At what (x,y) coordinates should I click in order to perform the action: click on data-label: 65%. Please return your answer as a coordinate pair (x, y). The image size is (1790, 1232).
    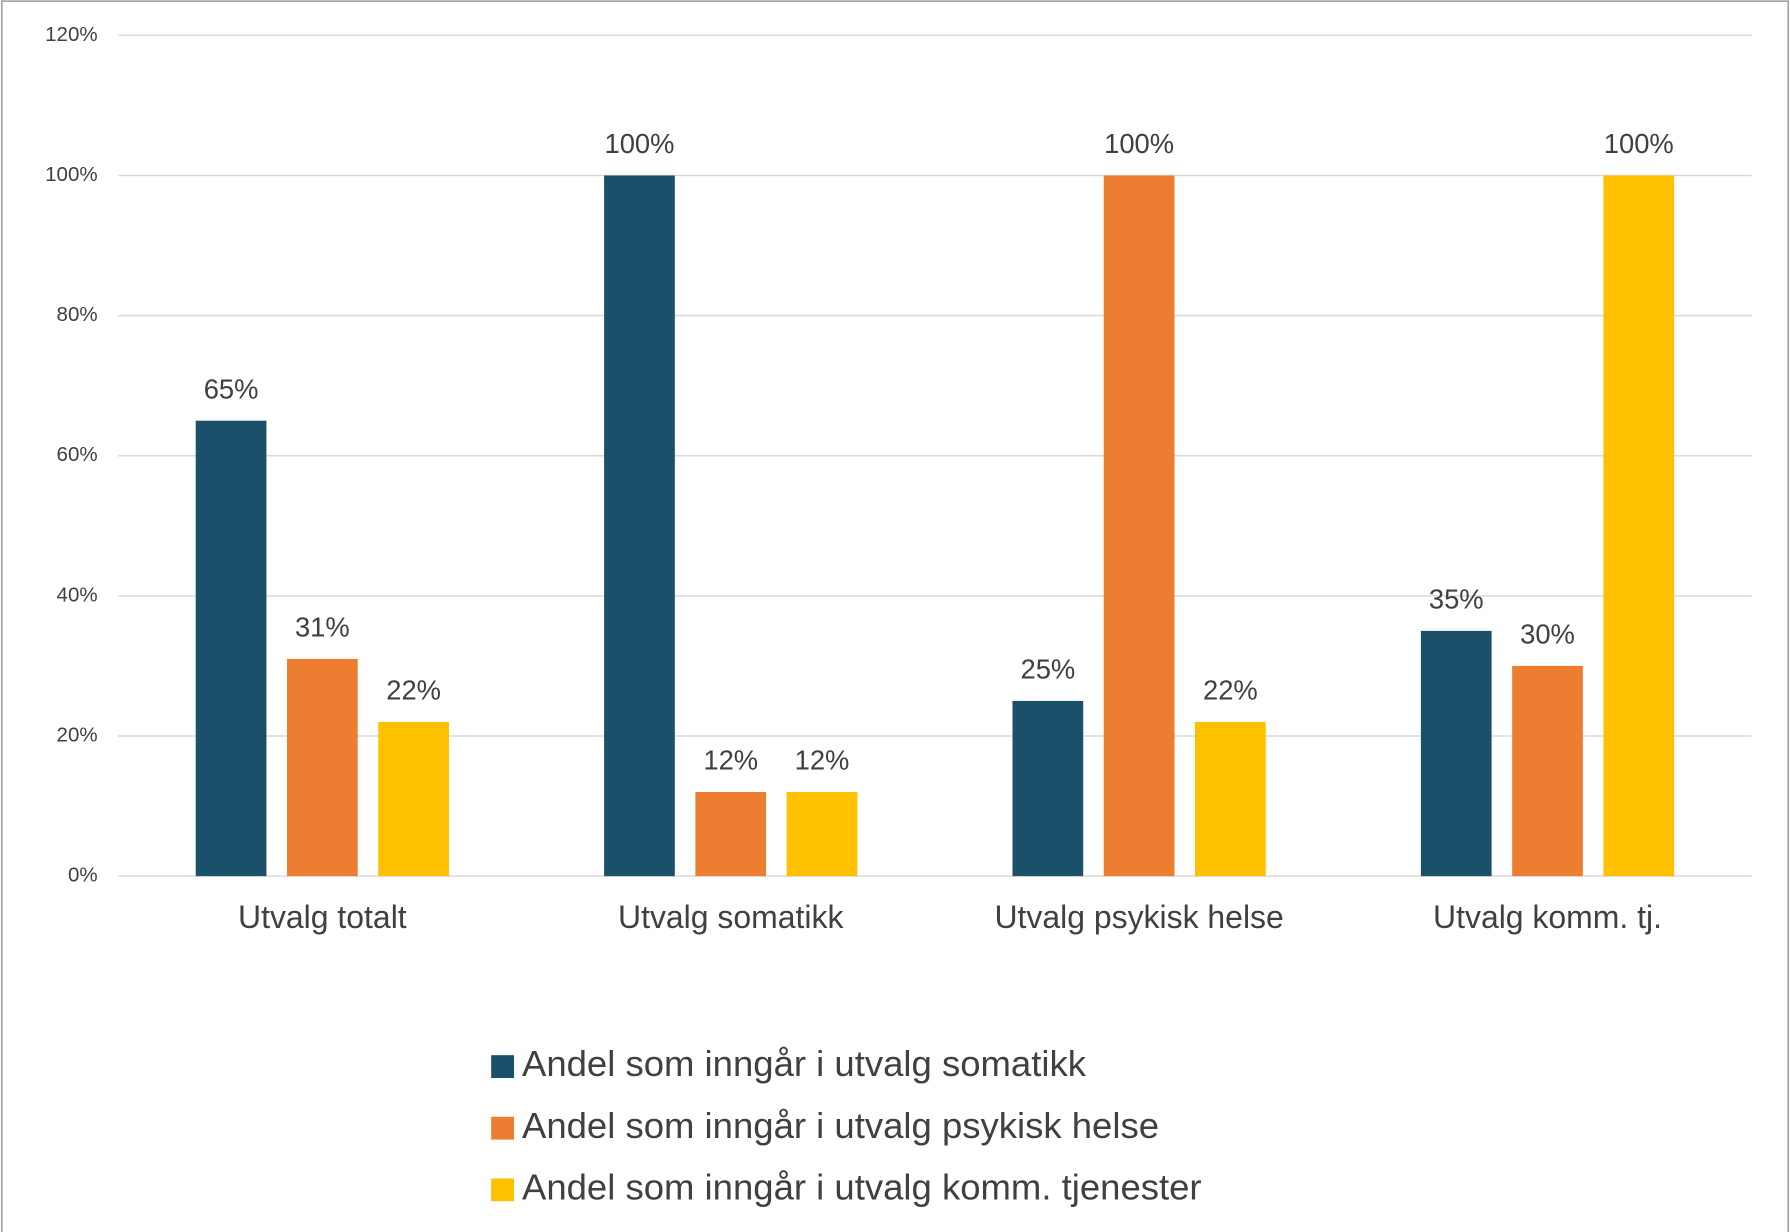
    Looking at the image, I should click on (231, 388).